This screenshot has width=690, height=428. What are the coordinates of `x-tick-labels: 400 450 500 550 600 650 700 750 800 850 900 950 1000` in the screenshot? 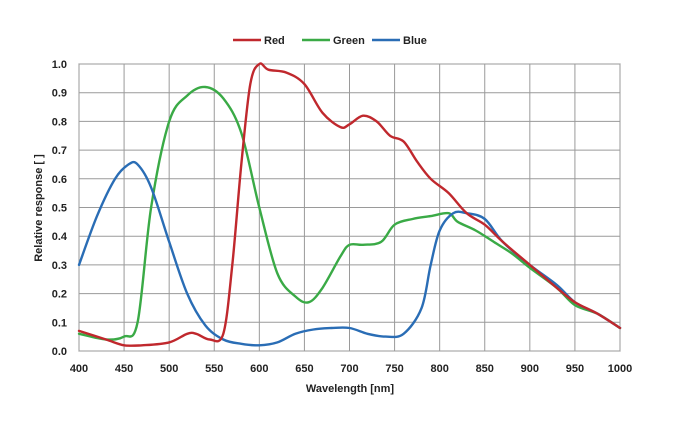 It's located at (351, 369).